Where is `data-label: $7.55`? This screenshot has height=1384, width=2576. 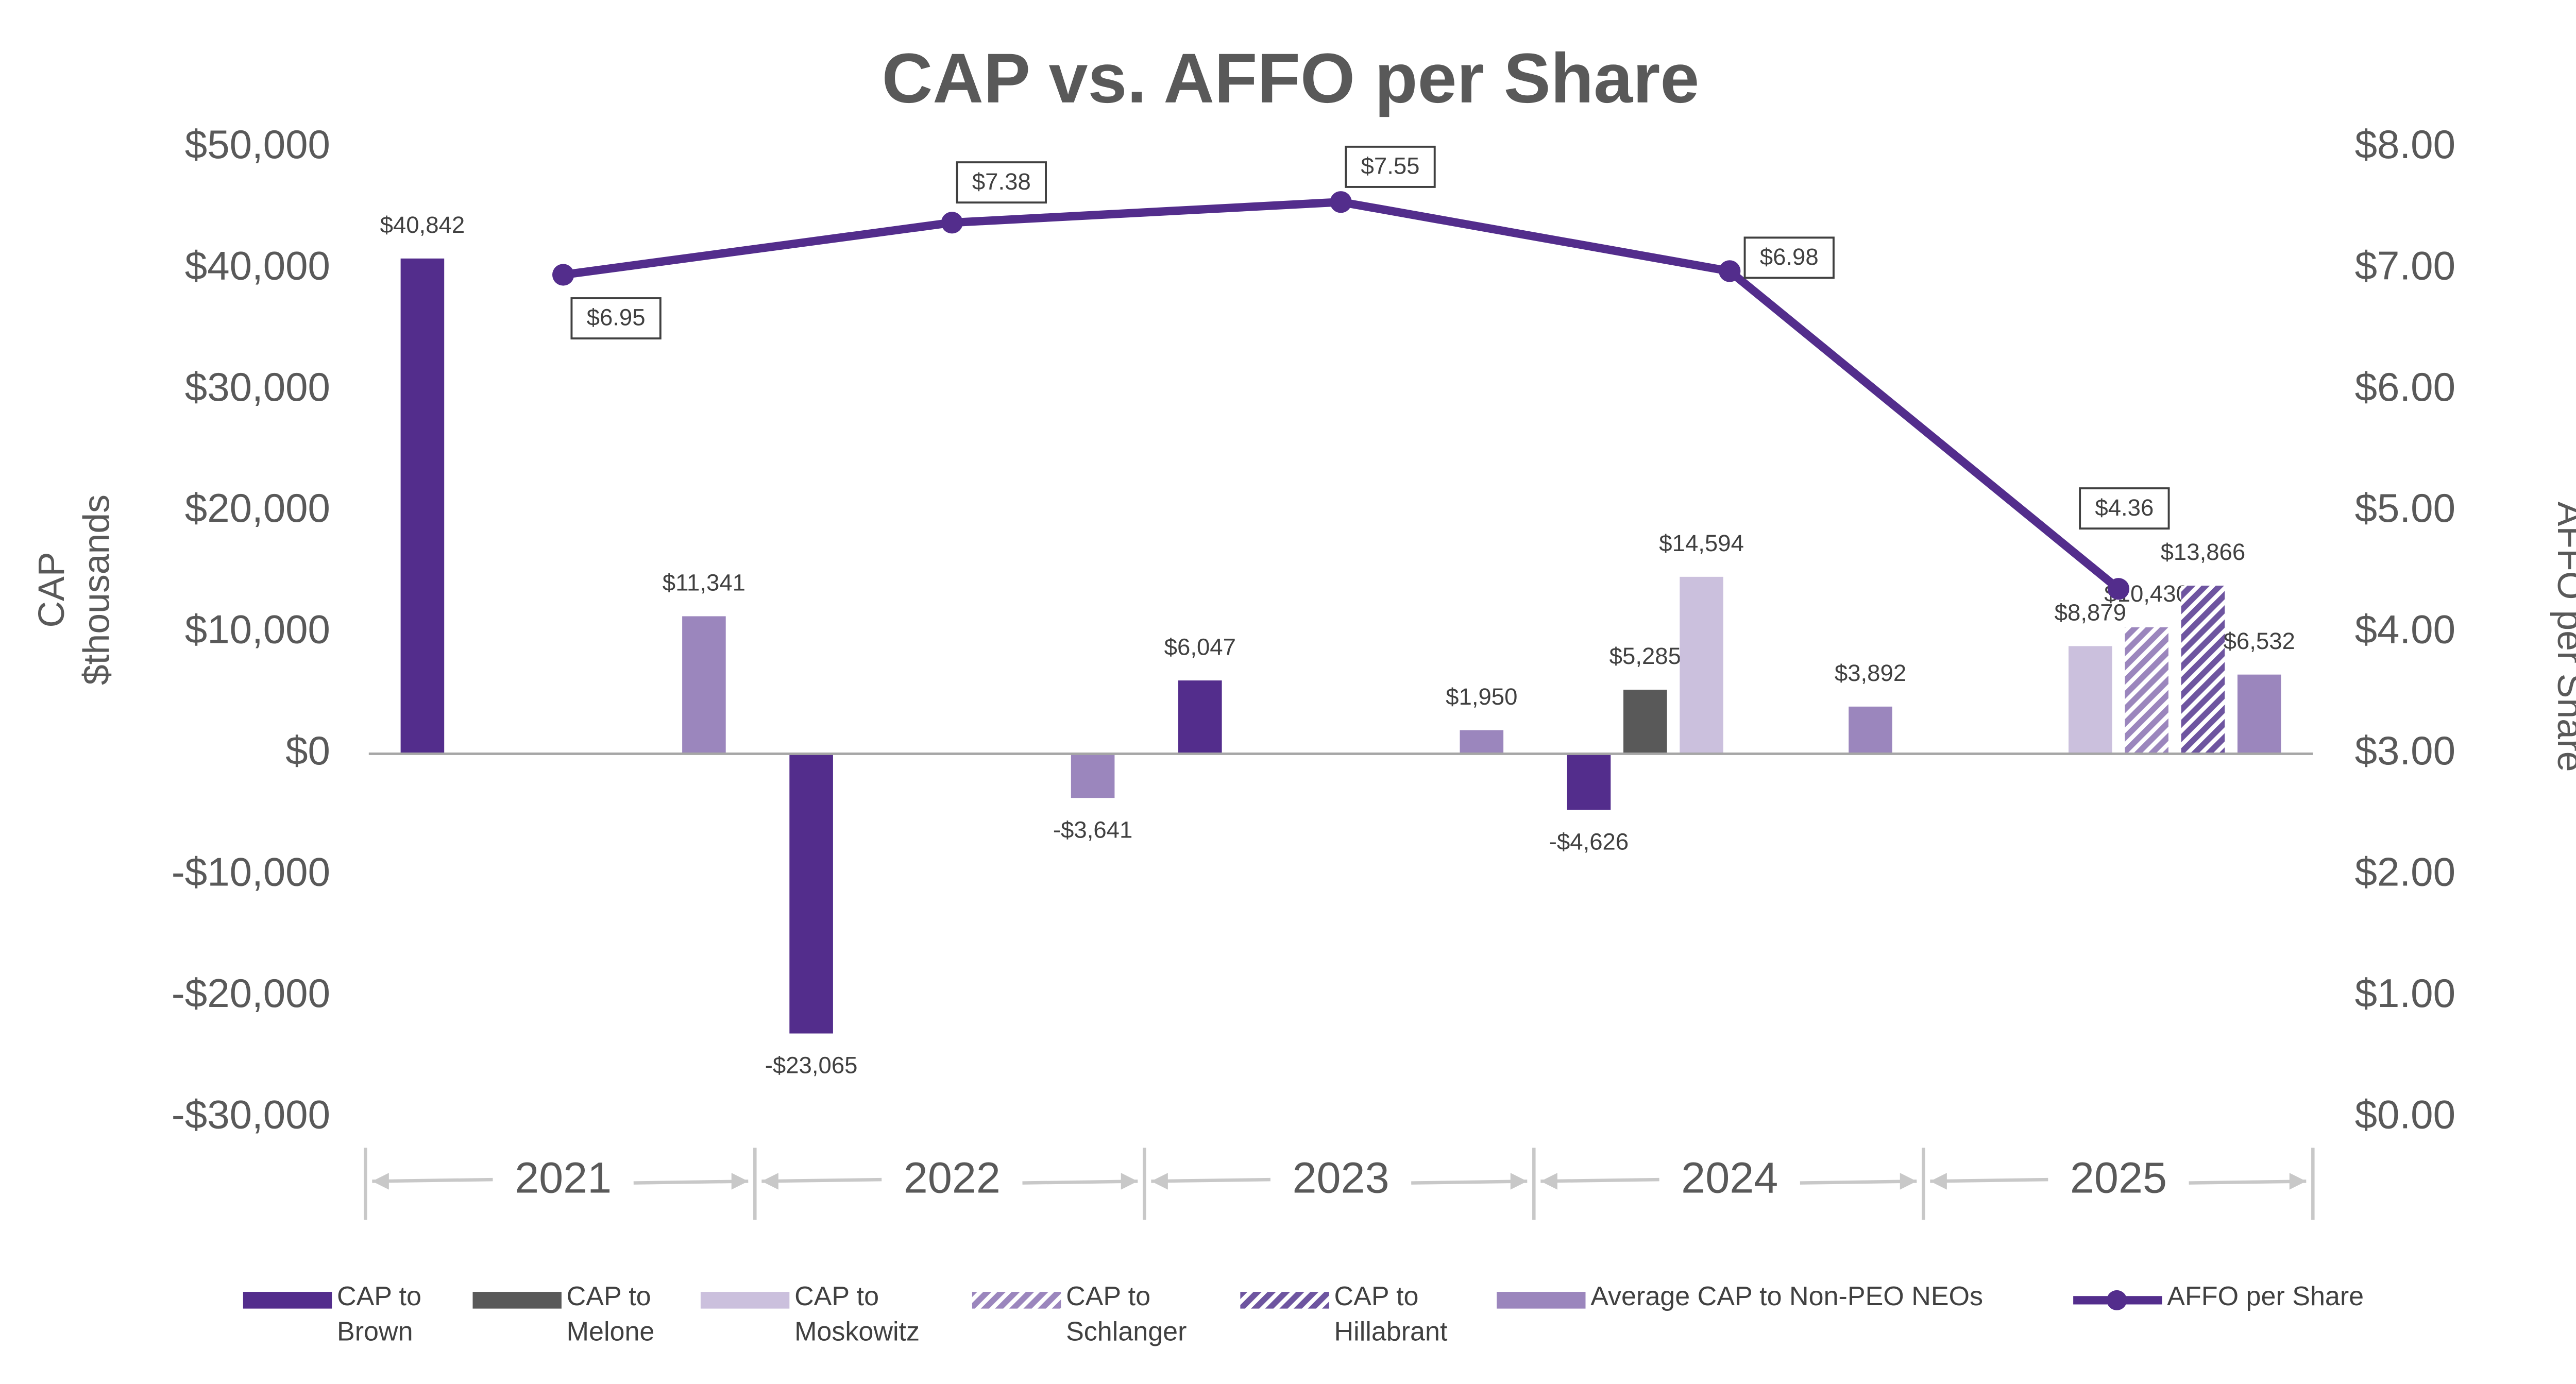
data-label: $7.55 is located at coordinates (1390, 166).